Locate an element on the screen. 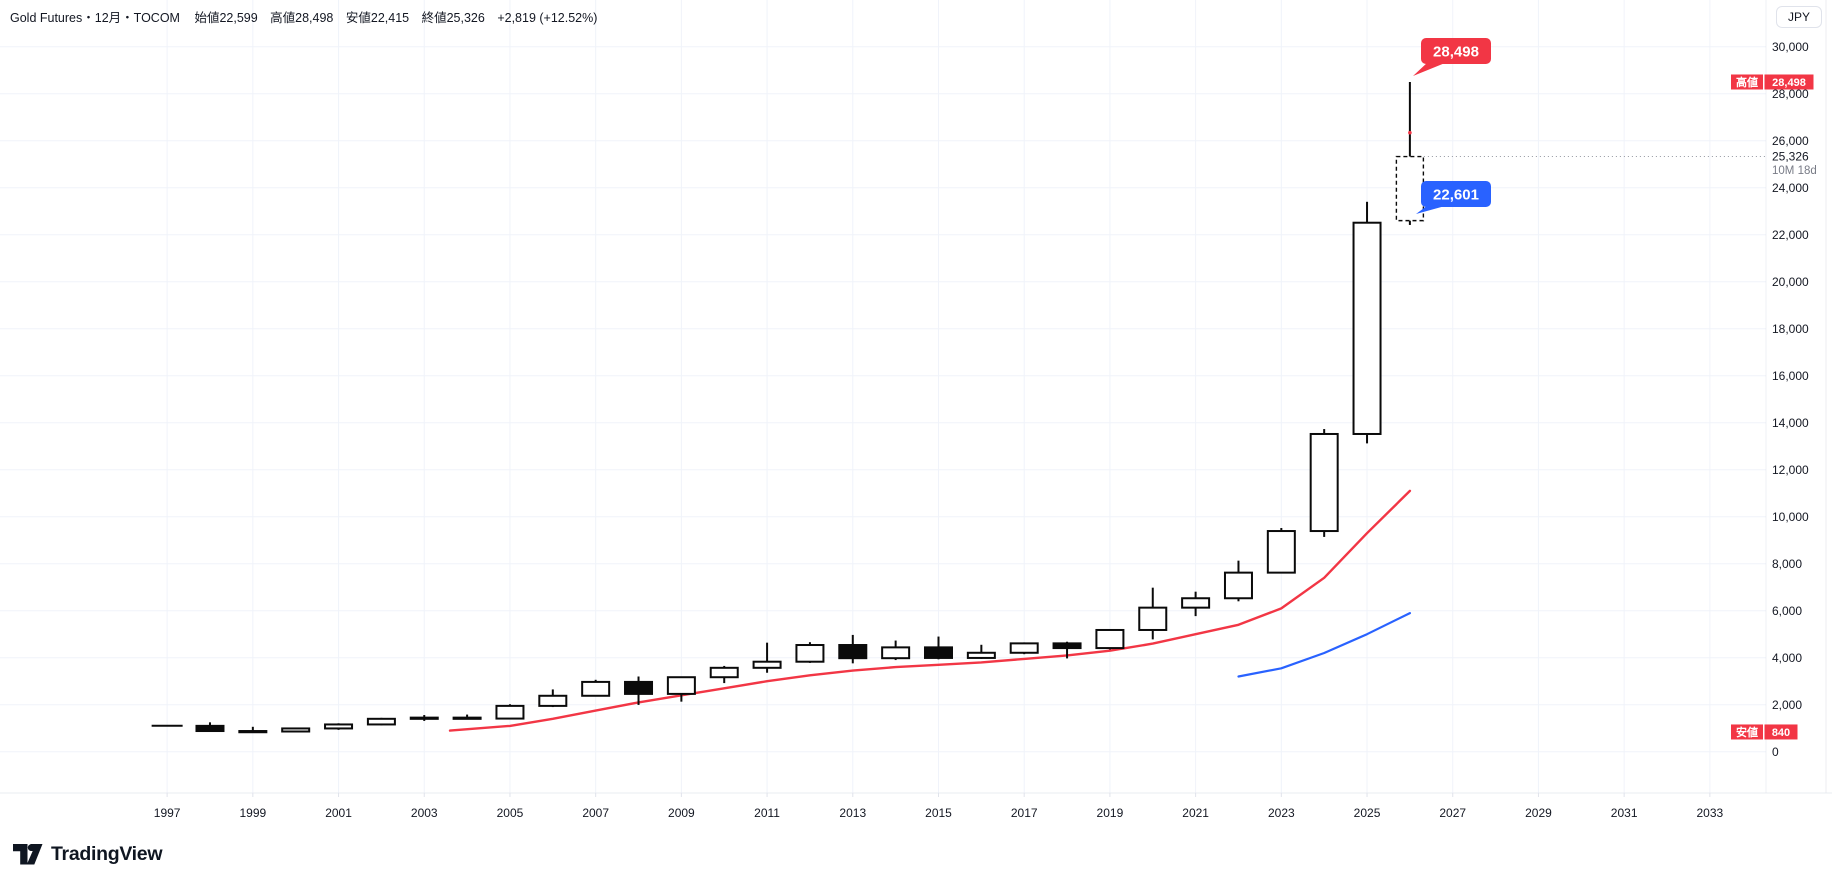 The width and height of the screenshot is (1832, 888). candle-2012 is located at coordinates (810, 652).